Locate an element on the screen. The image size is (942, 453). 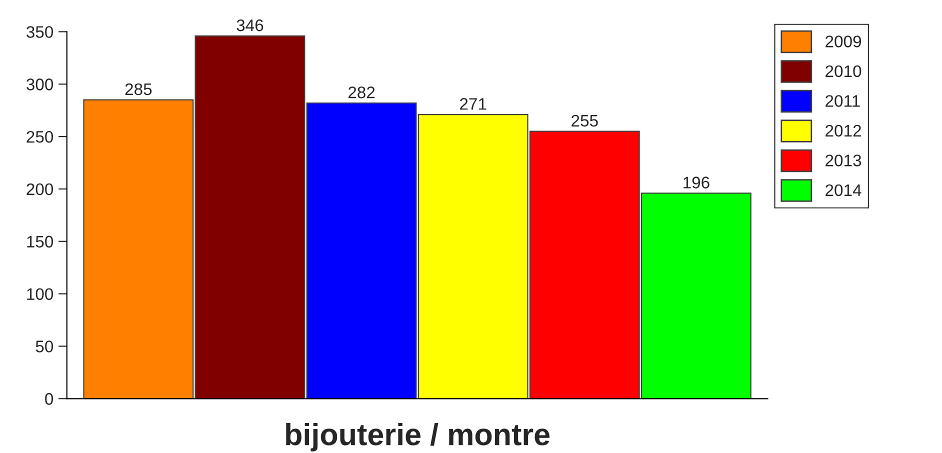
legend-label: 2009 is located at coordinates (844, 42).